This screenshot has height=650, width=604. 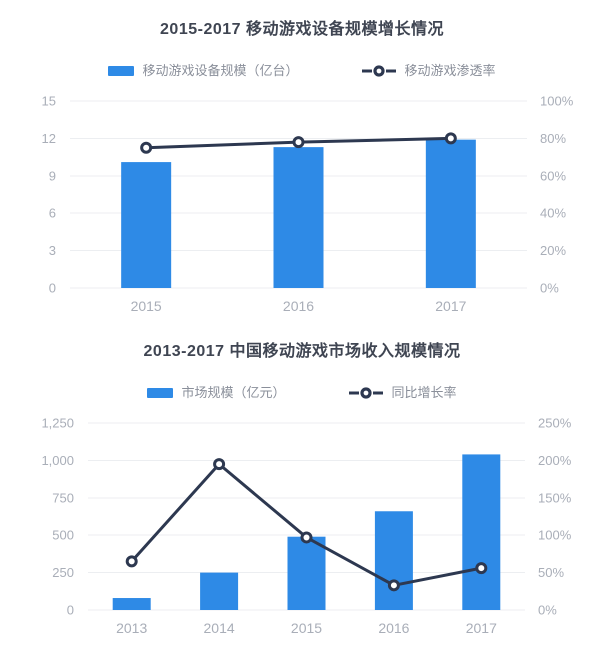 I want to click on chart-legend: 移动游戏设备规模（亿台） 移动游戏渗透率, so click(x=302, y=71).